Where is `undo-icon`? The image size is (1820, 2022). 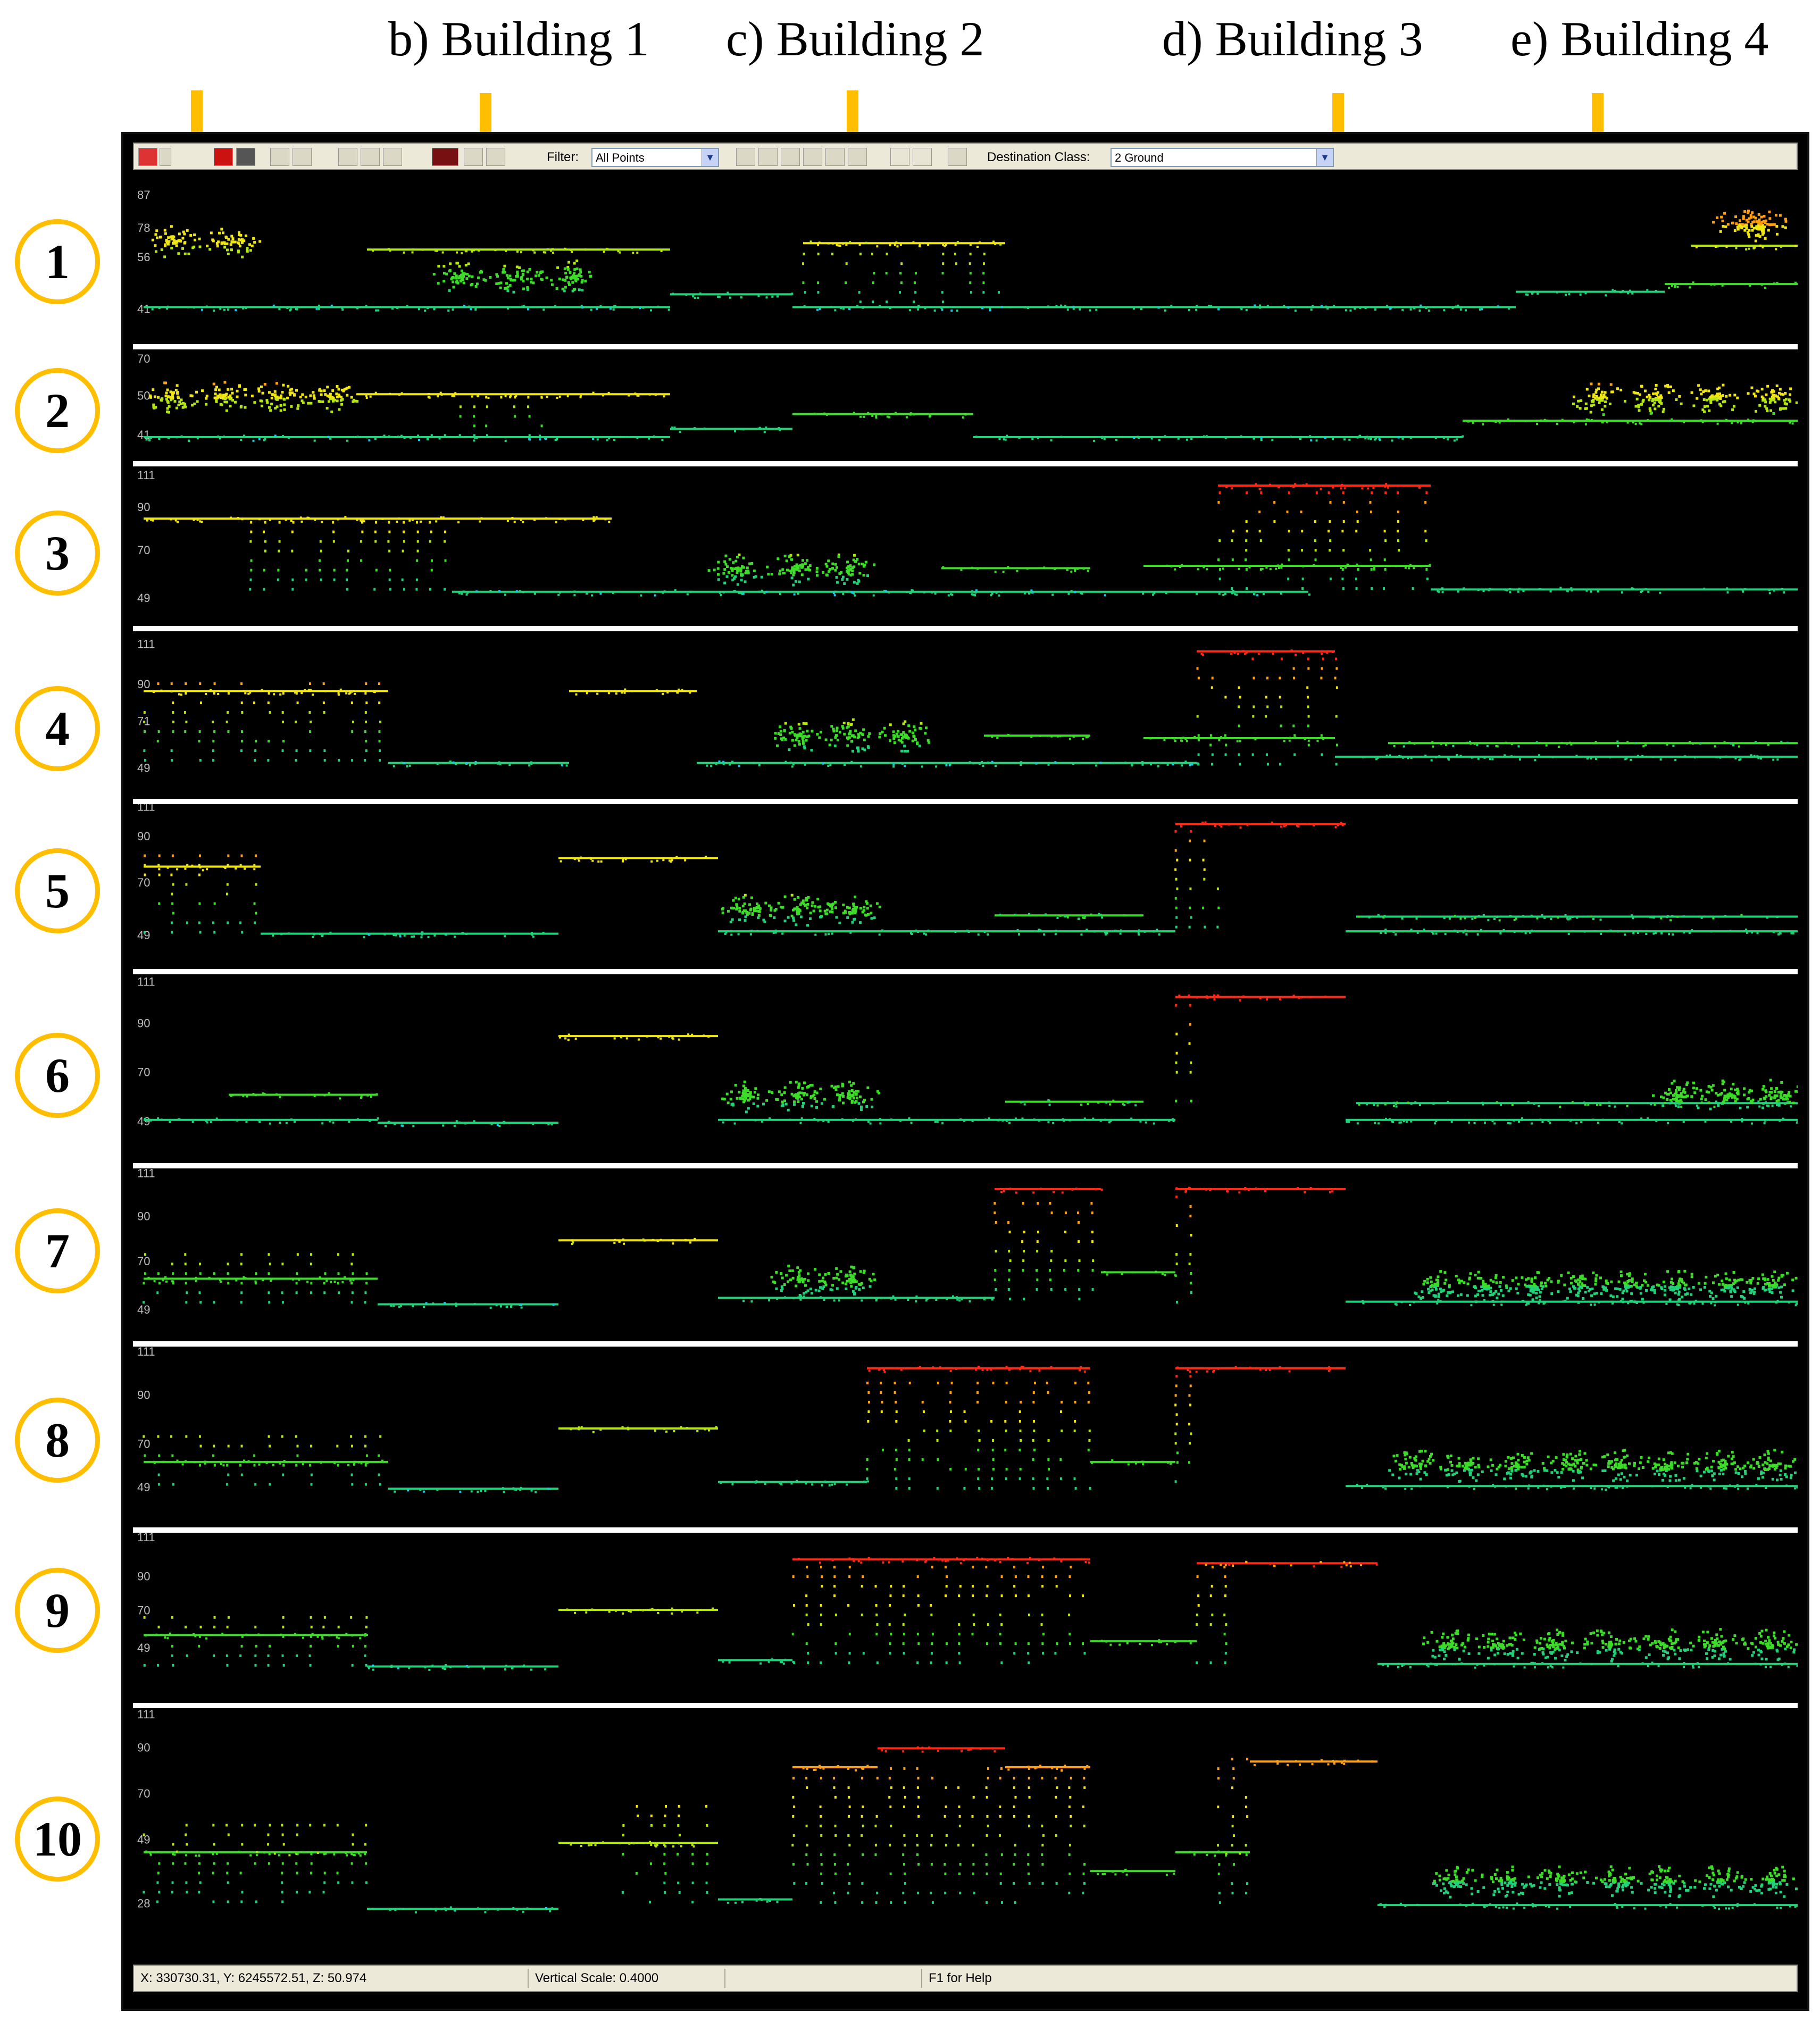 undo-icon is located at coordinates (899, 157).